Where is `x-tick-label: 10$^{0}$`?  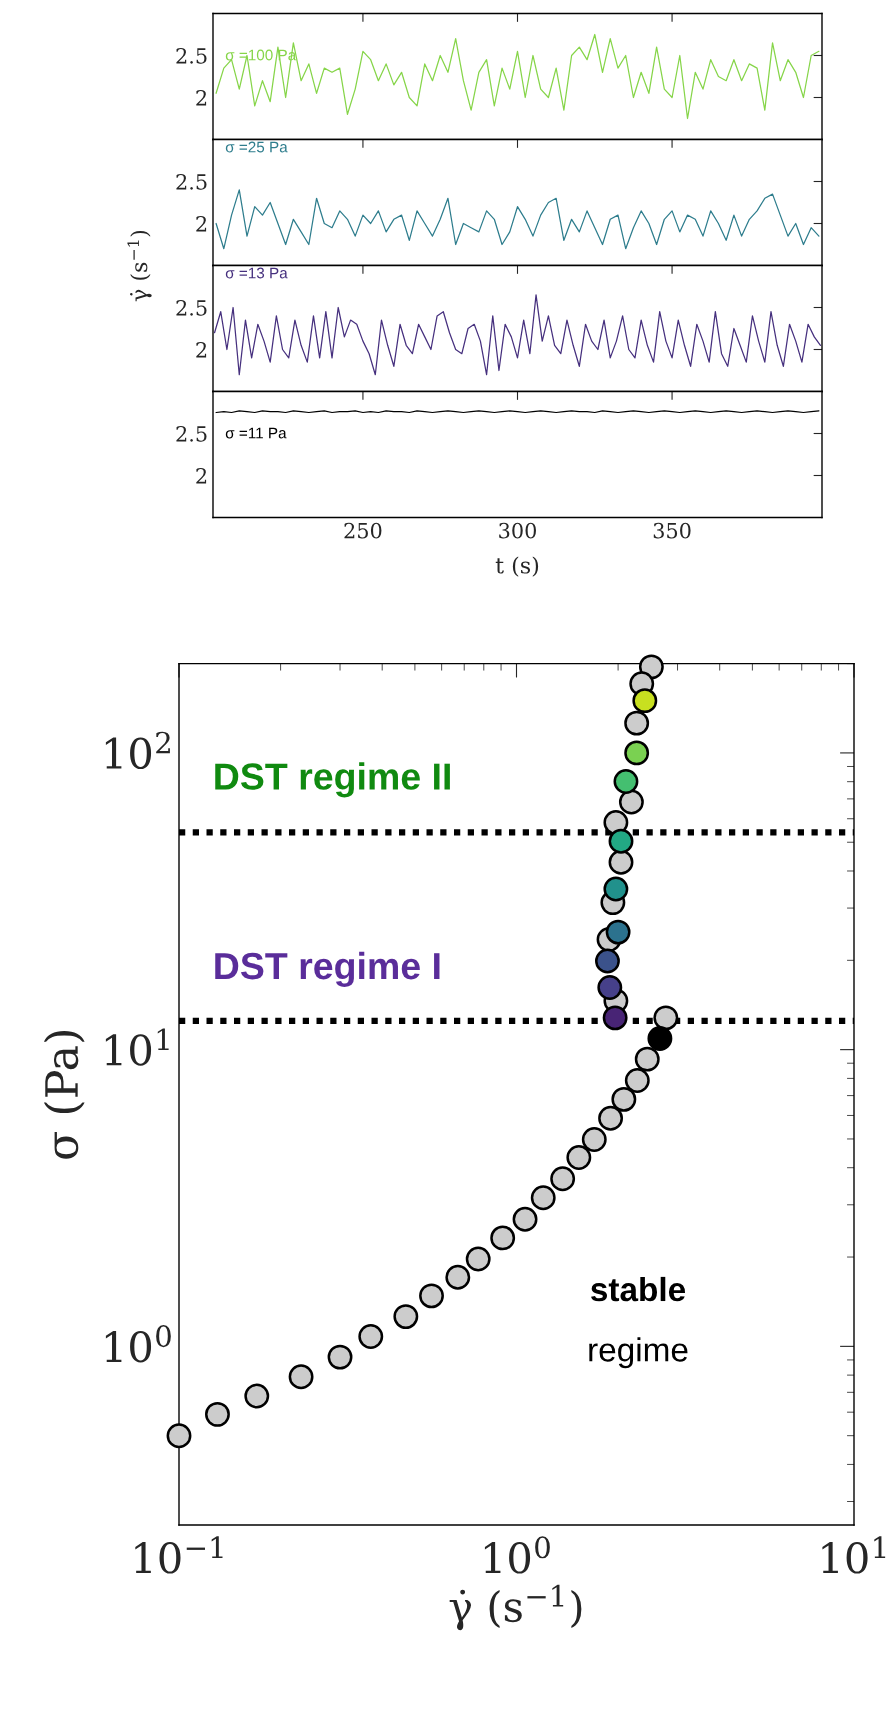
x-tick-label: 10$^{0}$ is located at coordinates (517, 1555).